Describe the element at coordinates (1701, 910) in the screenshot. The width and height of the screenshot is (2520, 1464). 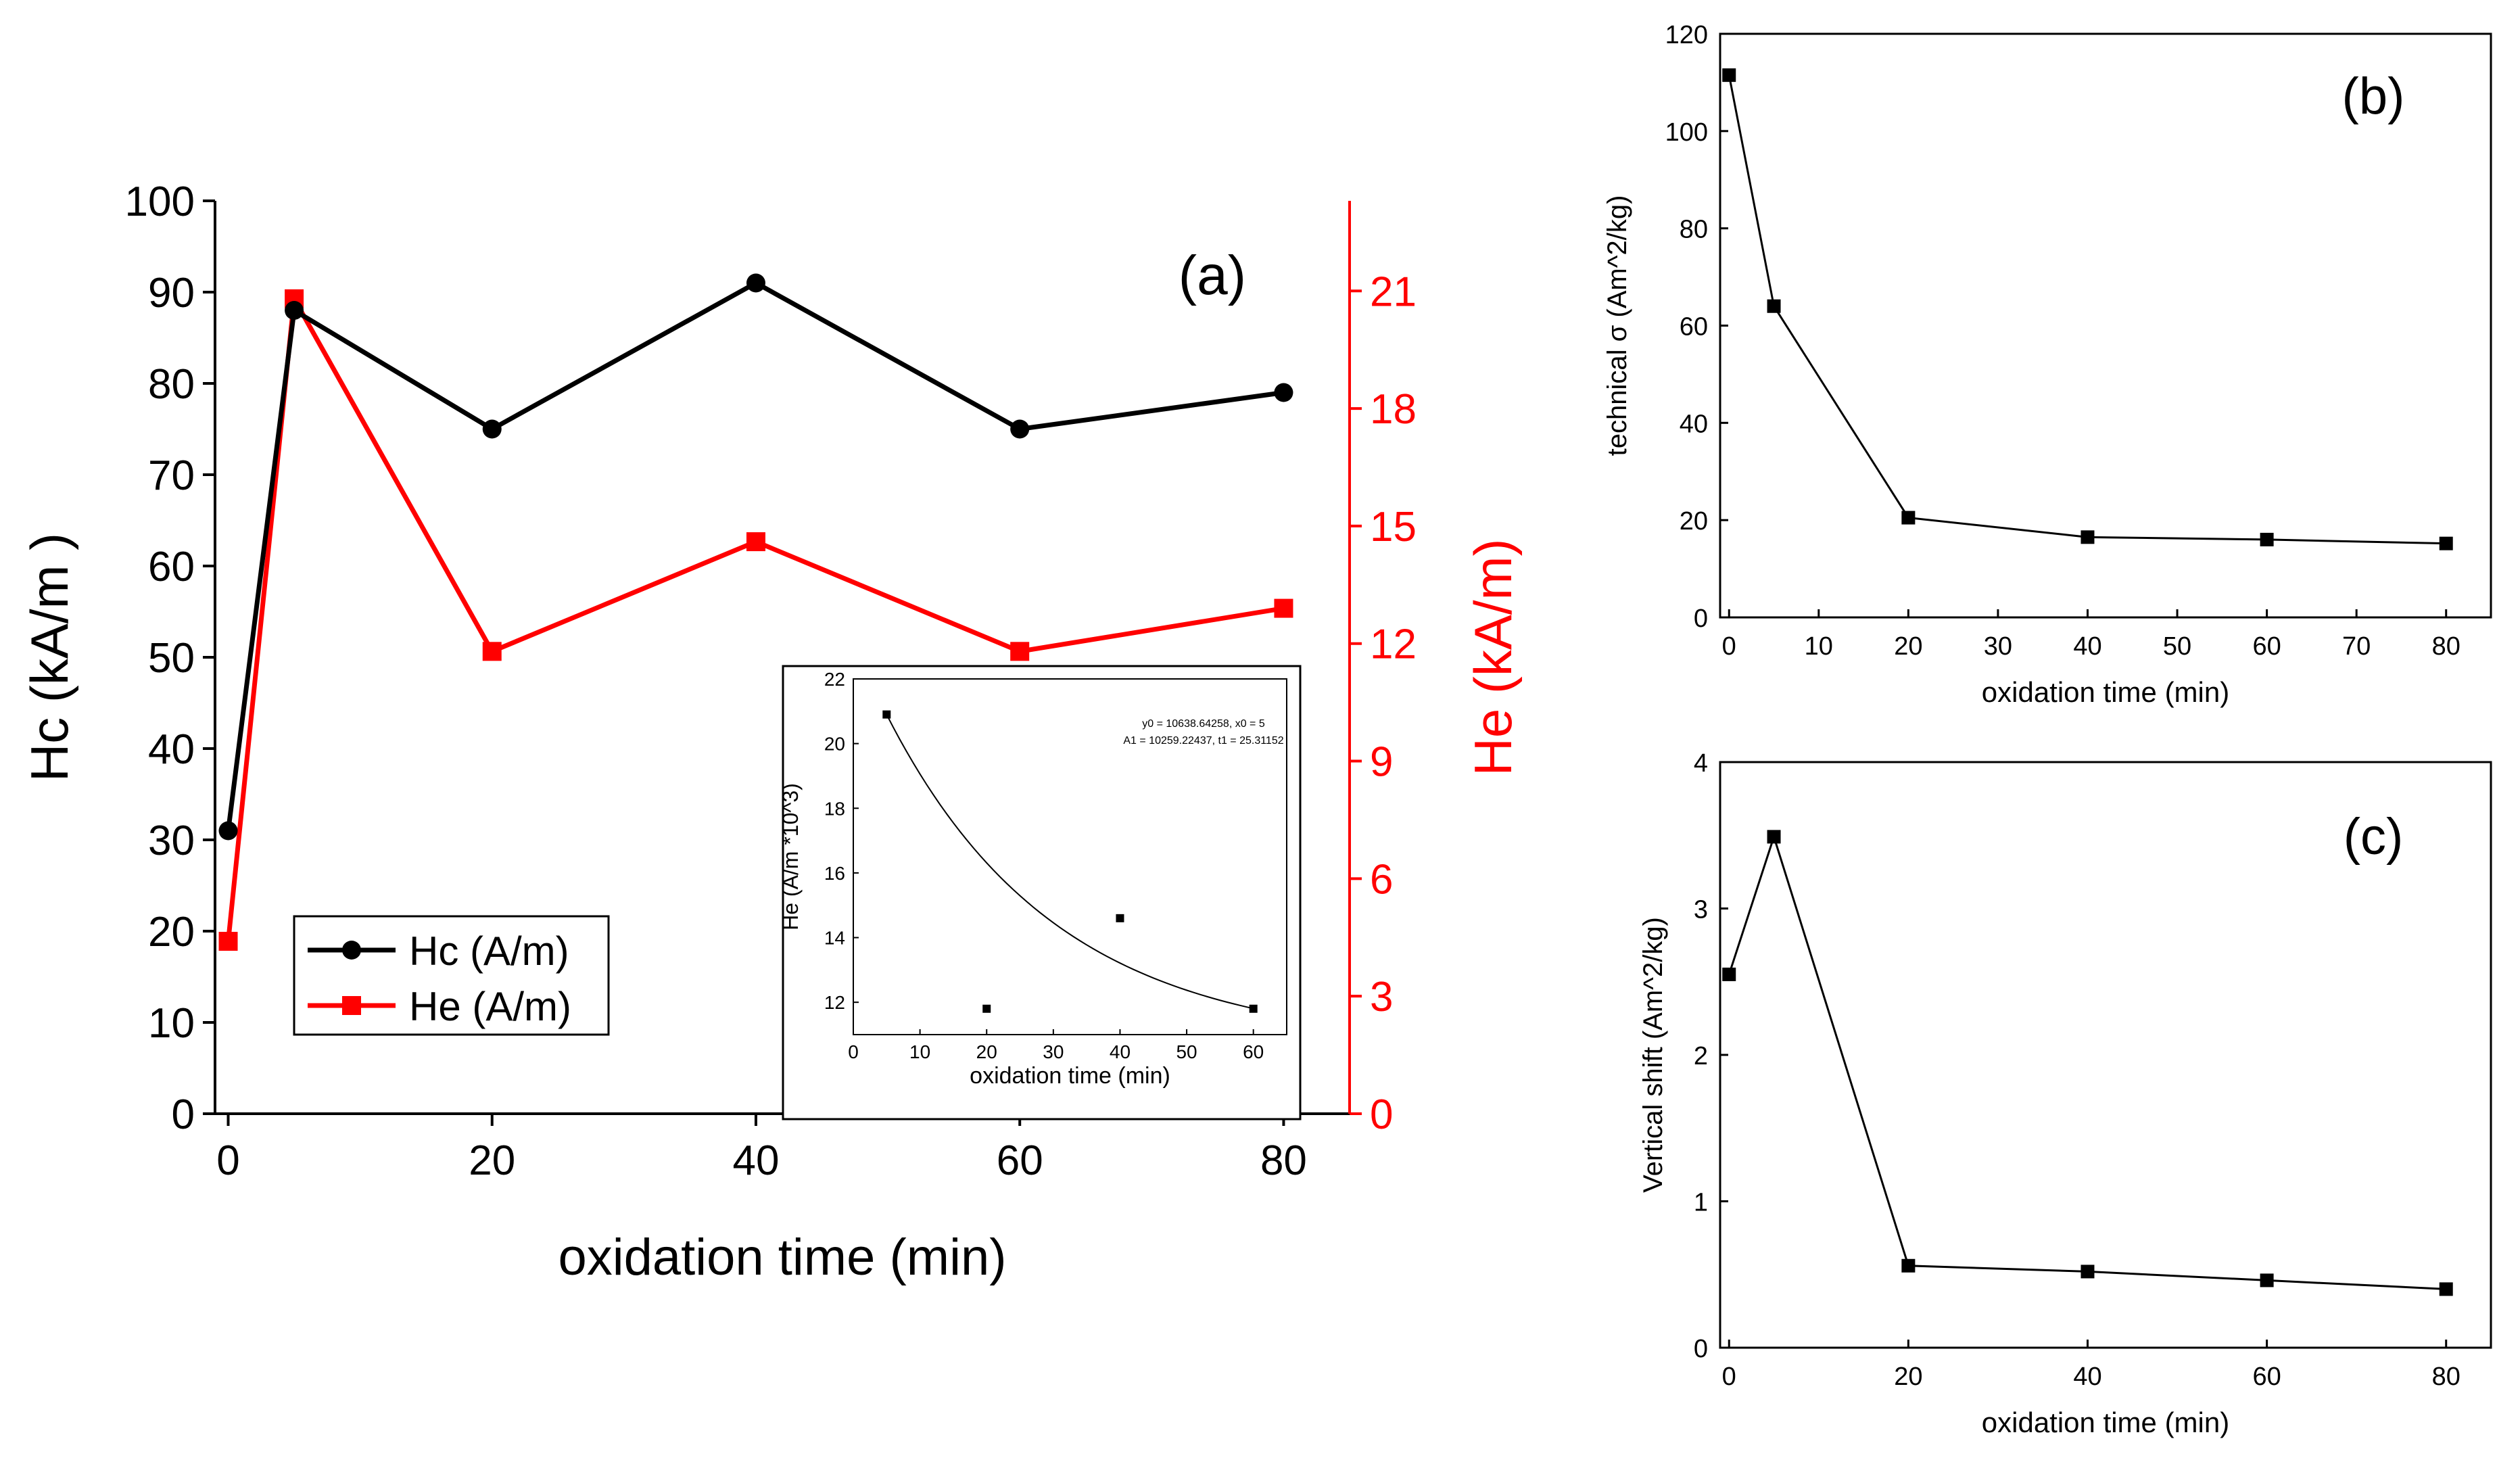
I see `y-tick-label: 3` at that location.